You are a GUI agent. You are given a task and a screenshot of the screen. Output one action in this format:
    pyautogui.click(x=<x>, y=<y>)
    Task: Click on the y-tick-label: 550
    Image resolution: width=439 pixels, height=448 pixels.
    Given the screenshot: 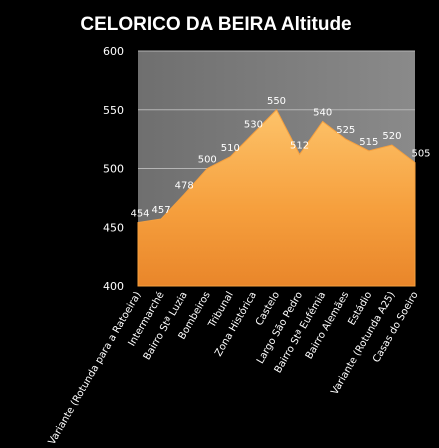 What is the action you would take?
    pyautogui.click(x=113, y=110)
    